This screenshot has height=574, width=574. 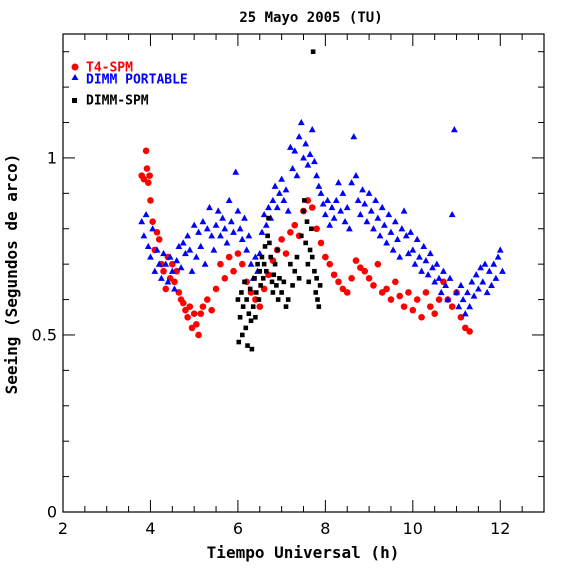 I want to click on legend-label-dimm-portable: DIMM PORTABLE, so click(x=137, y=80).